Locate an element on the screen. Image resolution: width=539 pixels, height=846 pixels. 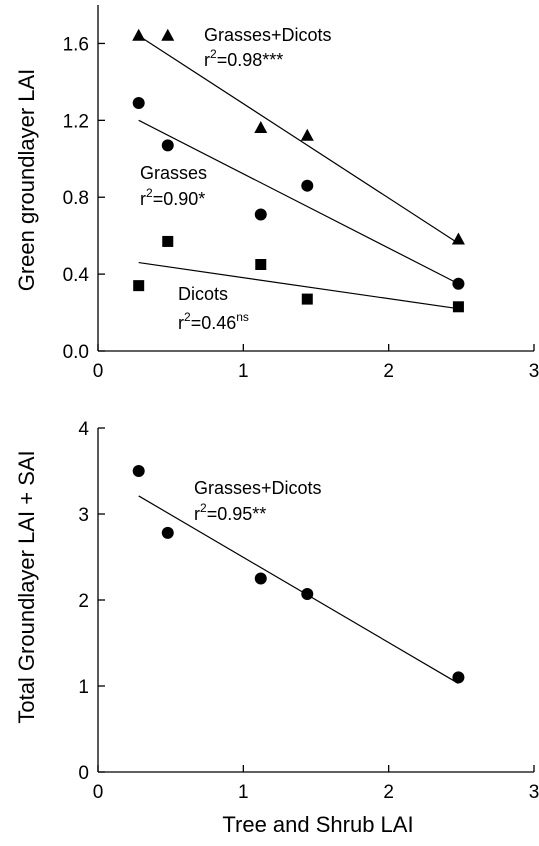
bottom-fit-lines is located at coordinates (298, 589).